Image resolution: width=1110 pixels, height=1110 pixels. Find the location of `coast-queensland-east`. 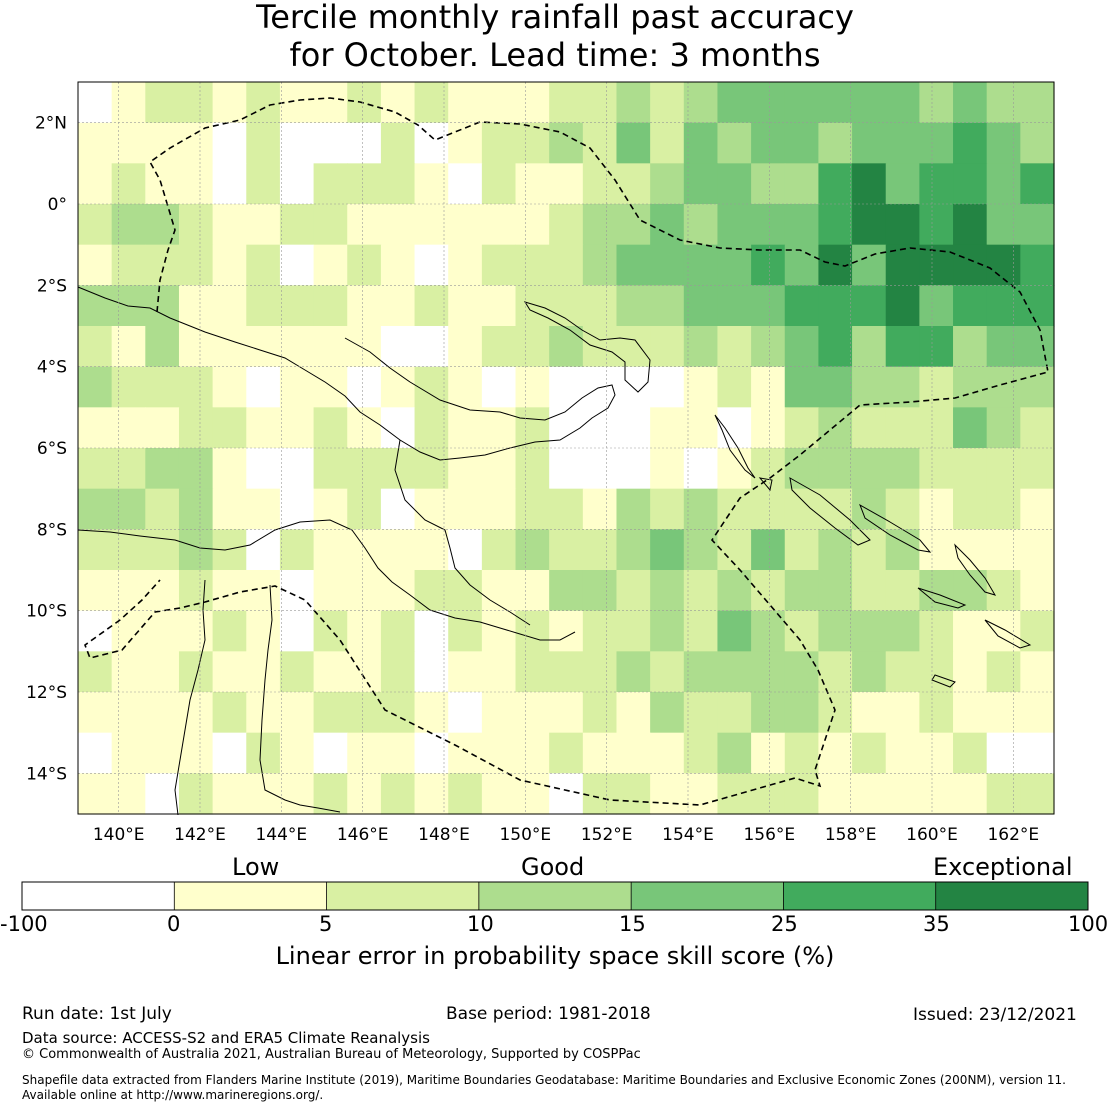

coast-queensland-east is located at coordinates (300, 698).